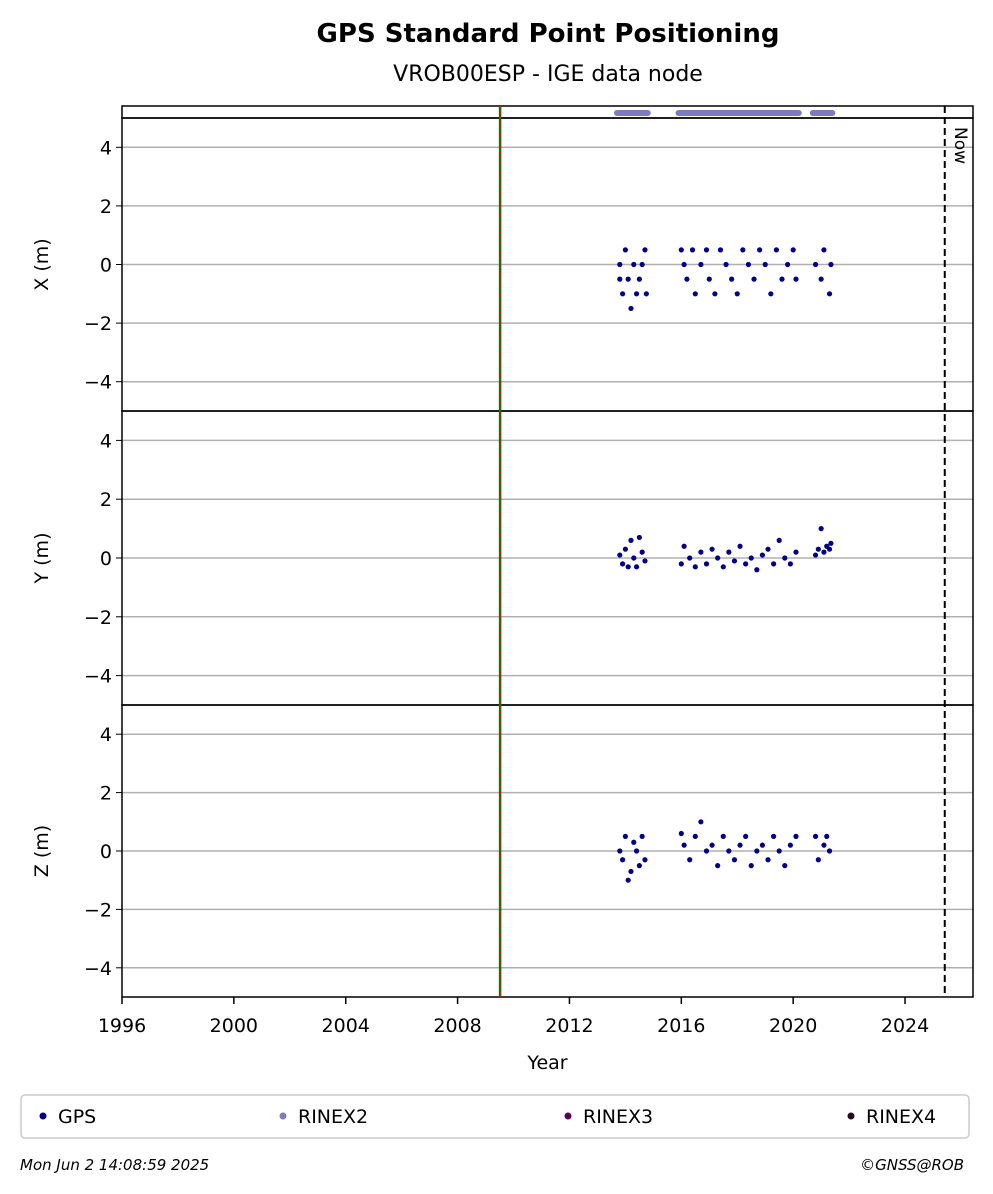  I want to click on y-axis-label: Z (m), so click(42, 851).